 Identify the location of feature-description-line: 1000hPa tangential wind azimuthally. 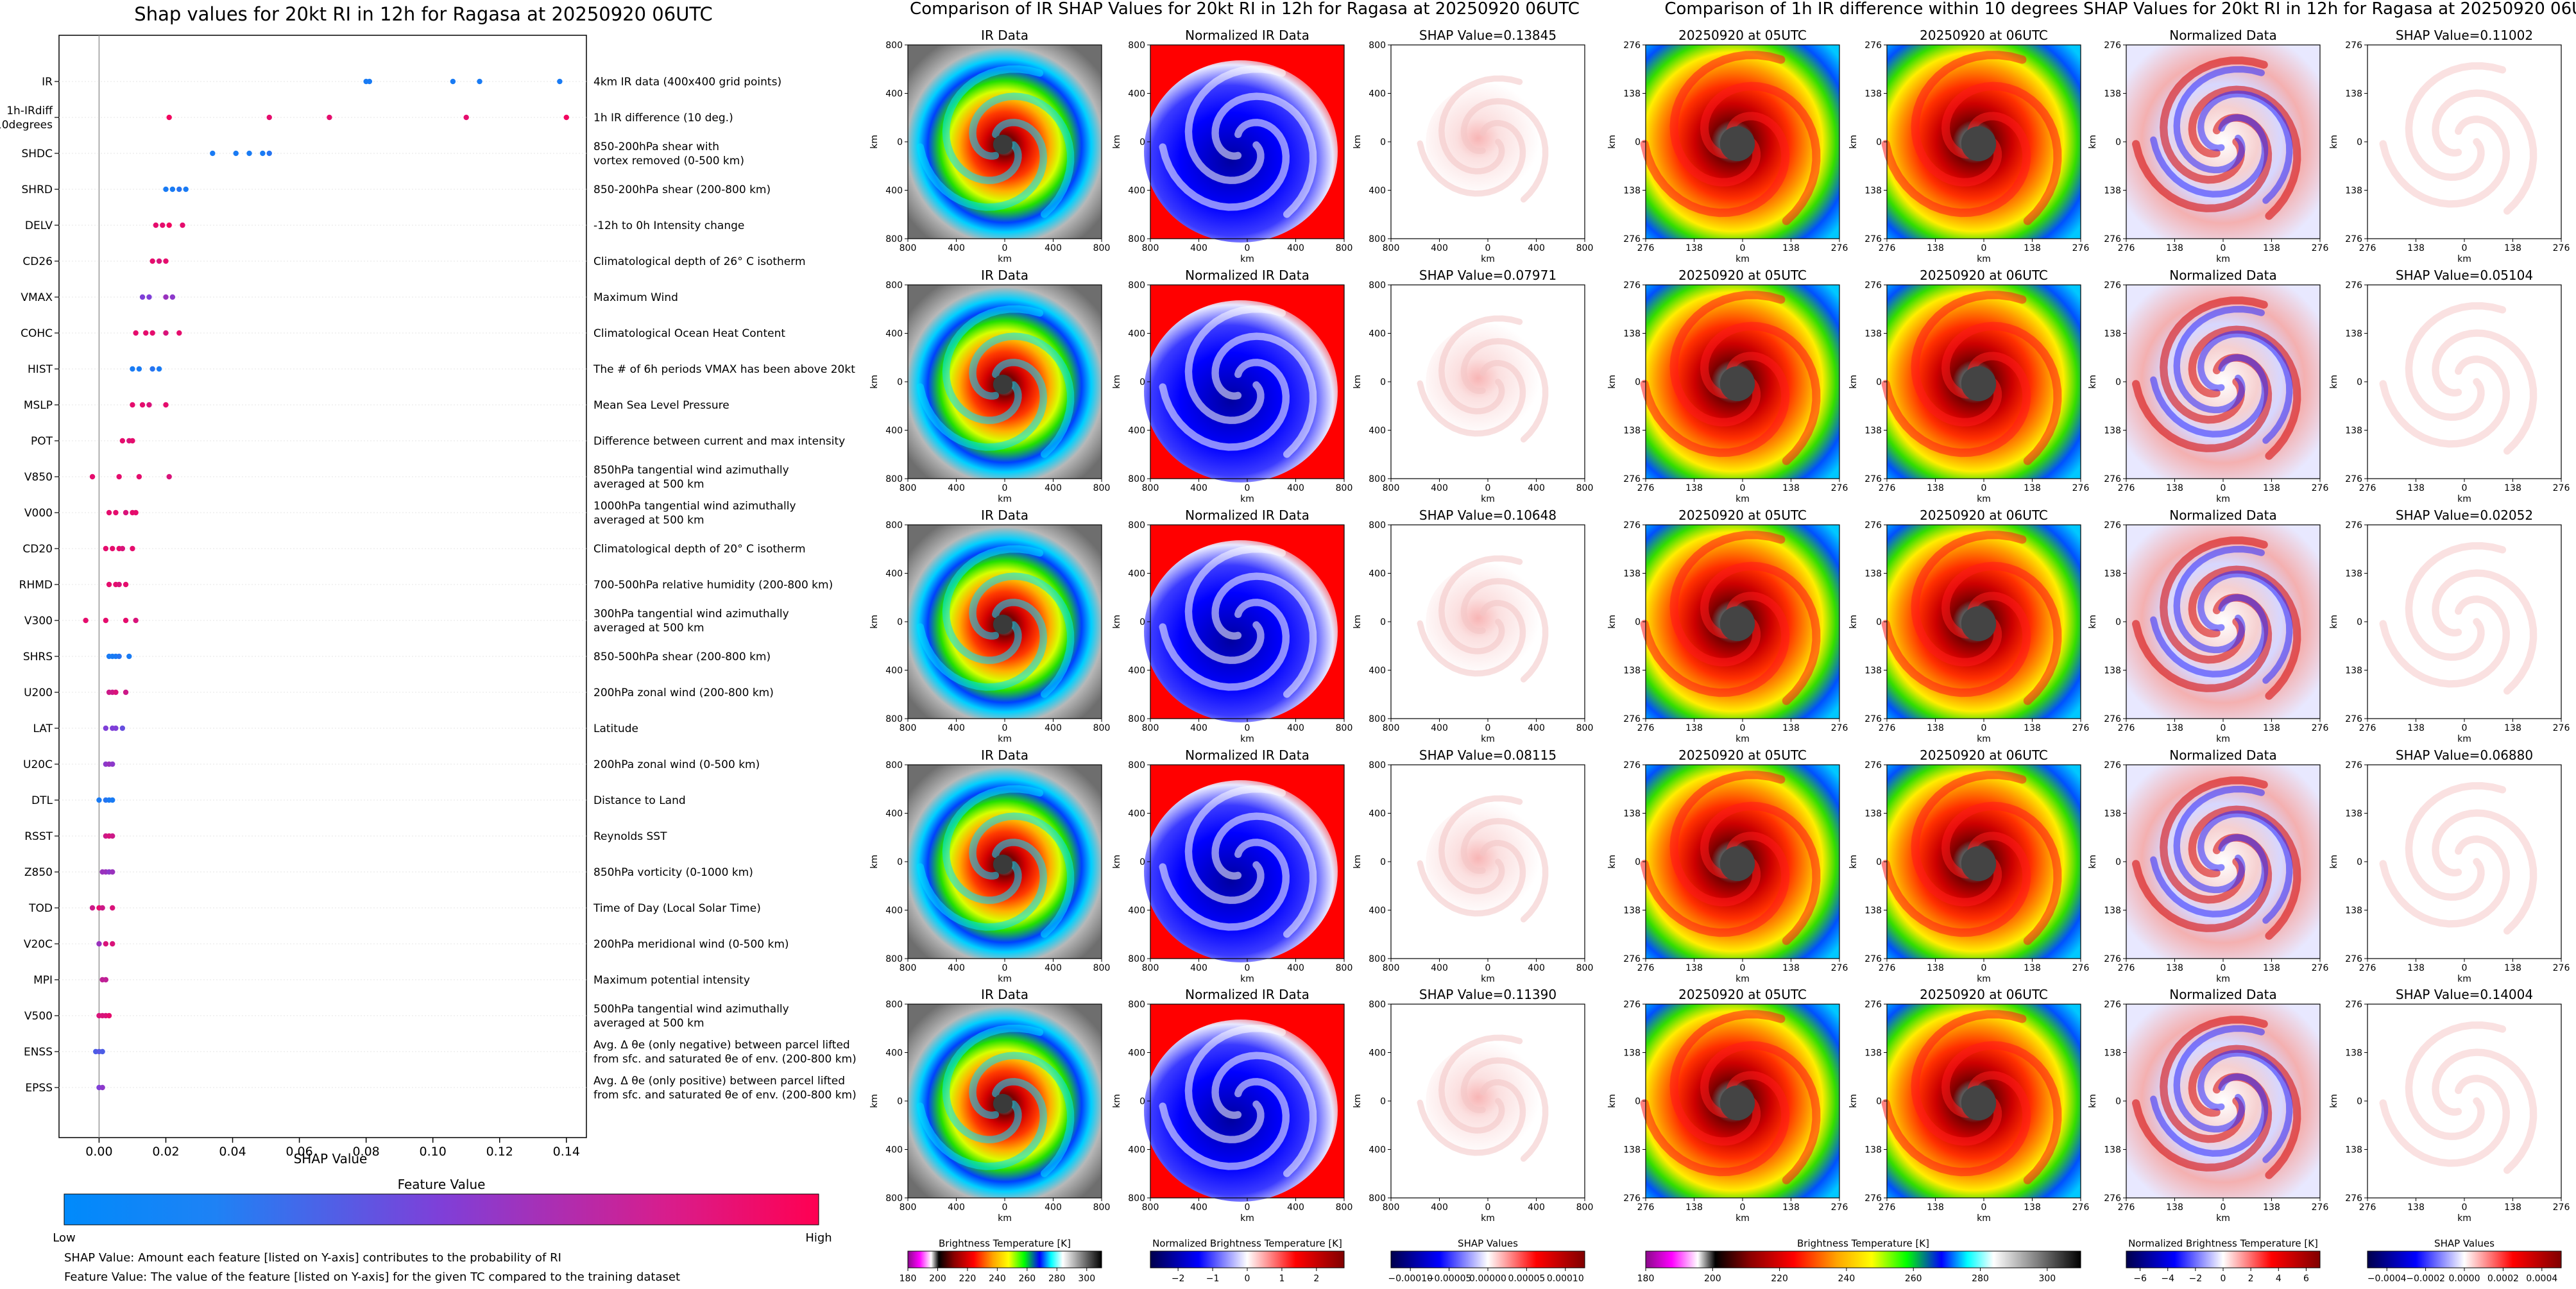
(694, 507).